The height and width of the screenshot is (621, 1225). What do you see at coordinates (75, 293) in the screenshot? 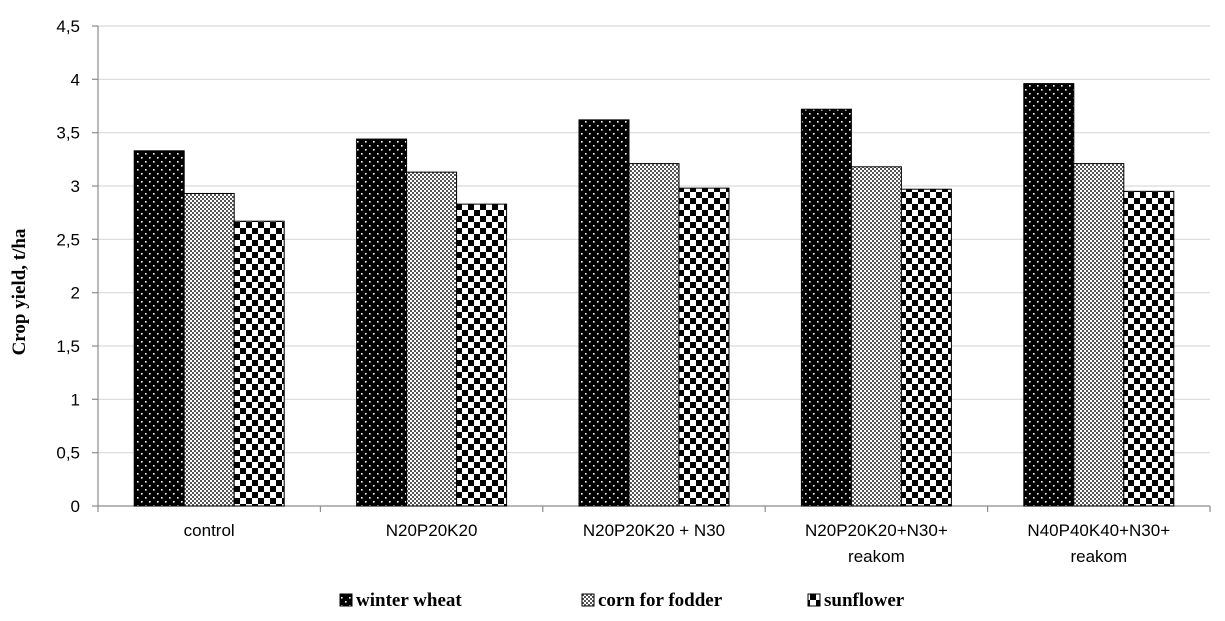
I see `y-tick-label: 2` at bounding box center [75, 293].